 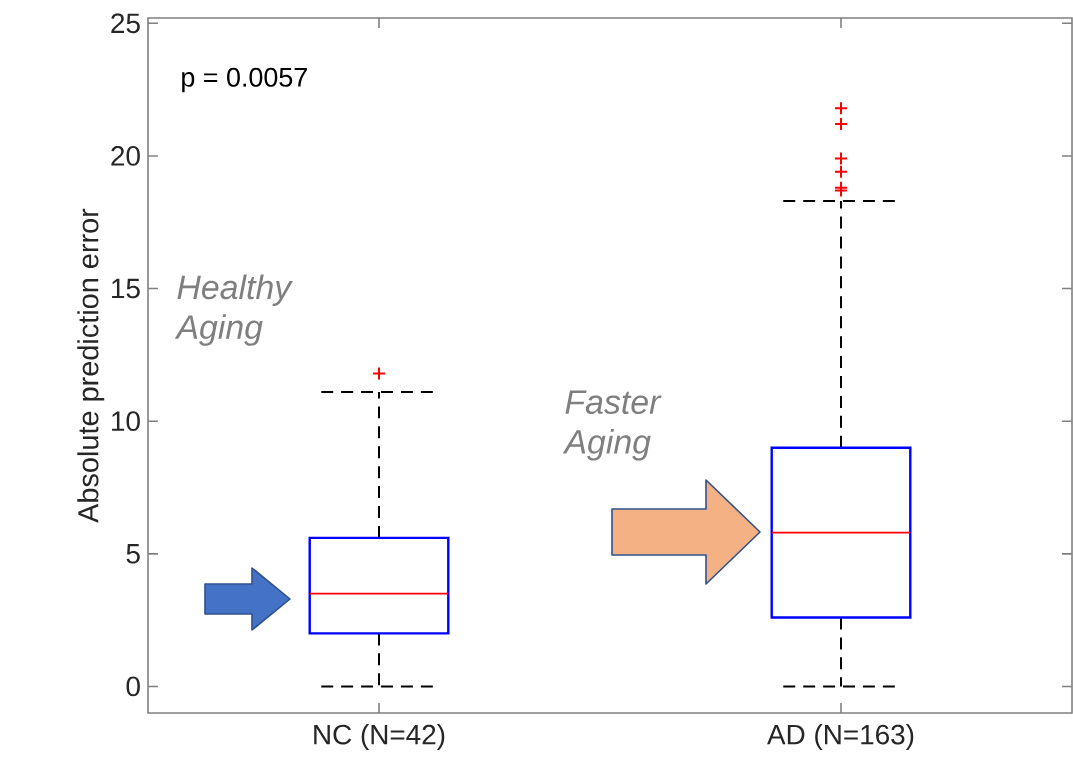 I want to click on x-tick-label: NC (N=42), so click(x=379, y=737).